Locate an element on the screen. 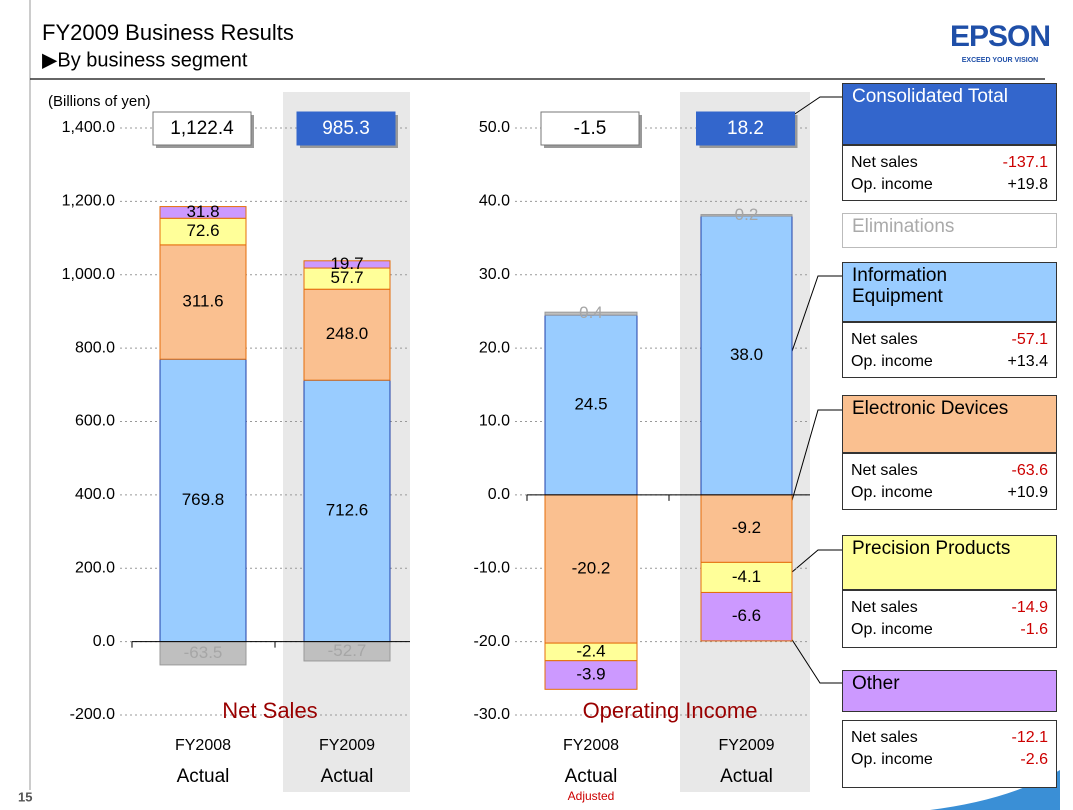  legend-summary: Net sales -14.9 Op. income -1.6 is located at coordinates (949, 619).